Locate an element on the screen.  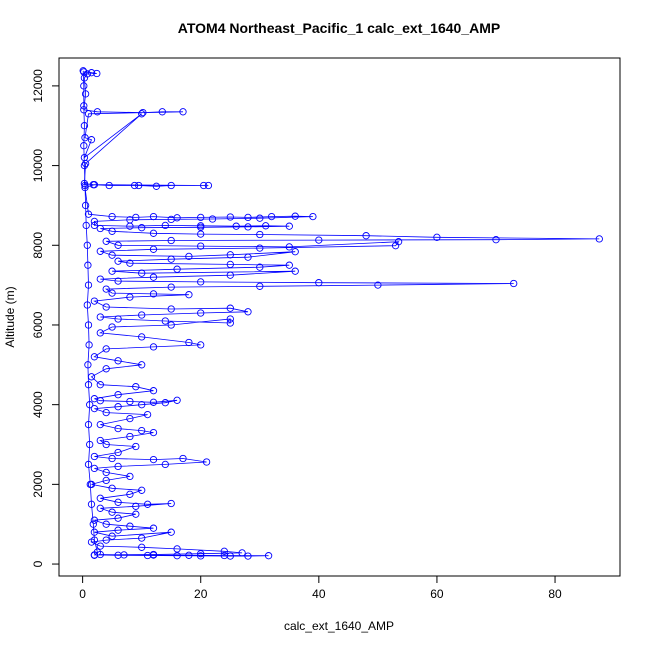
x-tick-label: 20 is located at coordinates (201, 594).